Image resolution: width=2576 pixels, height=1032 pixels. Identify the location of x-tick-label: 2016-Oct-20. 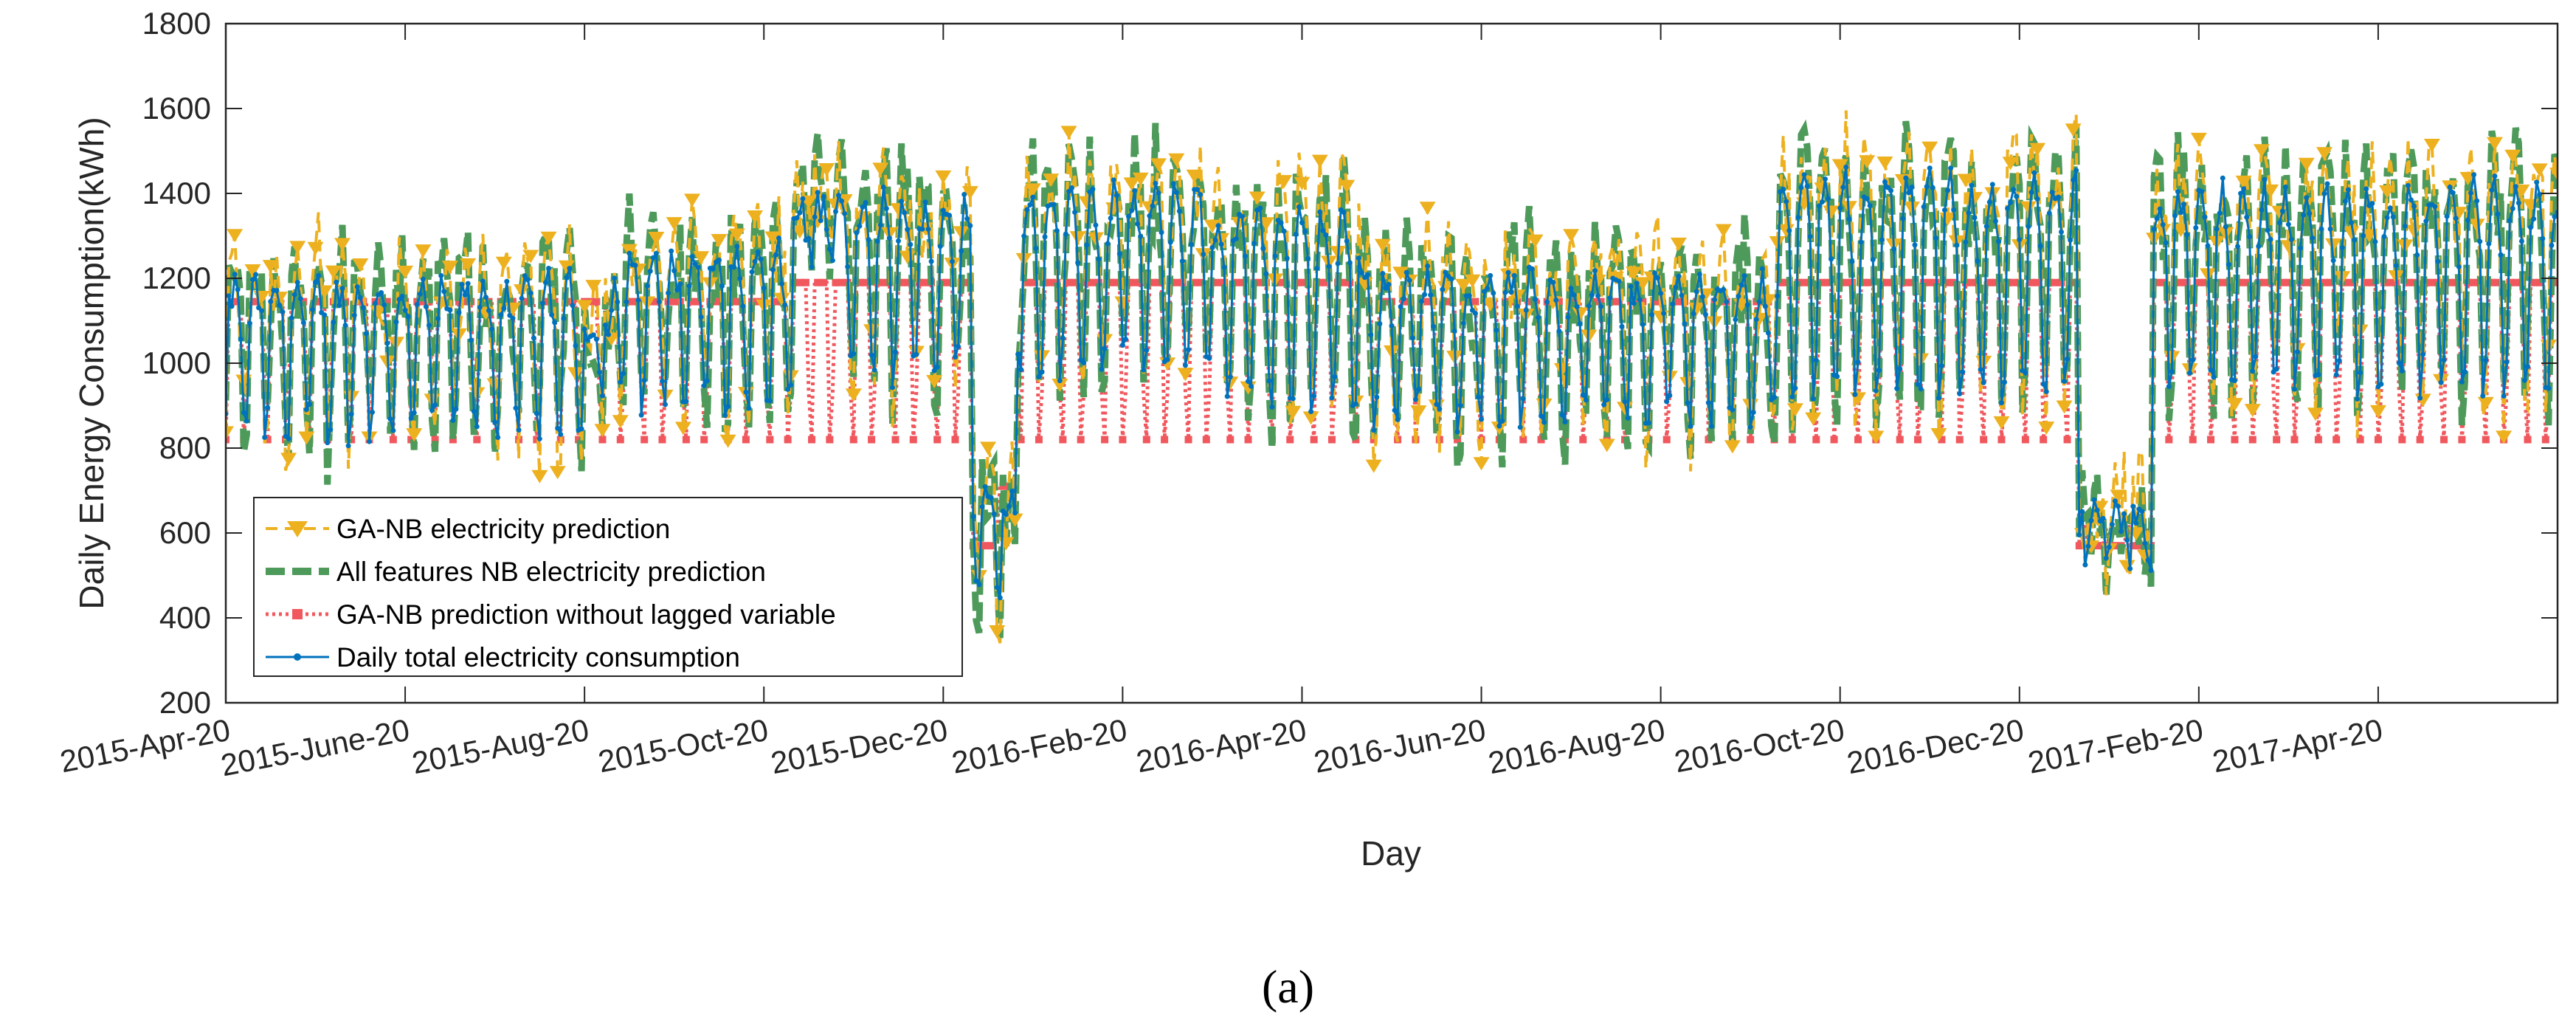
(1759, 746).